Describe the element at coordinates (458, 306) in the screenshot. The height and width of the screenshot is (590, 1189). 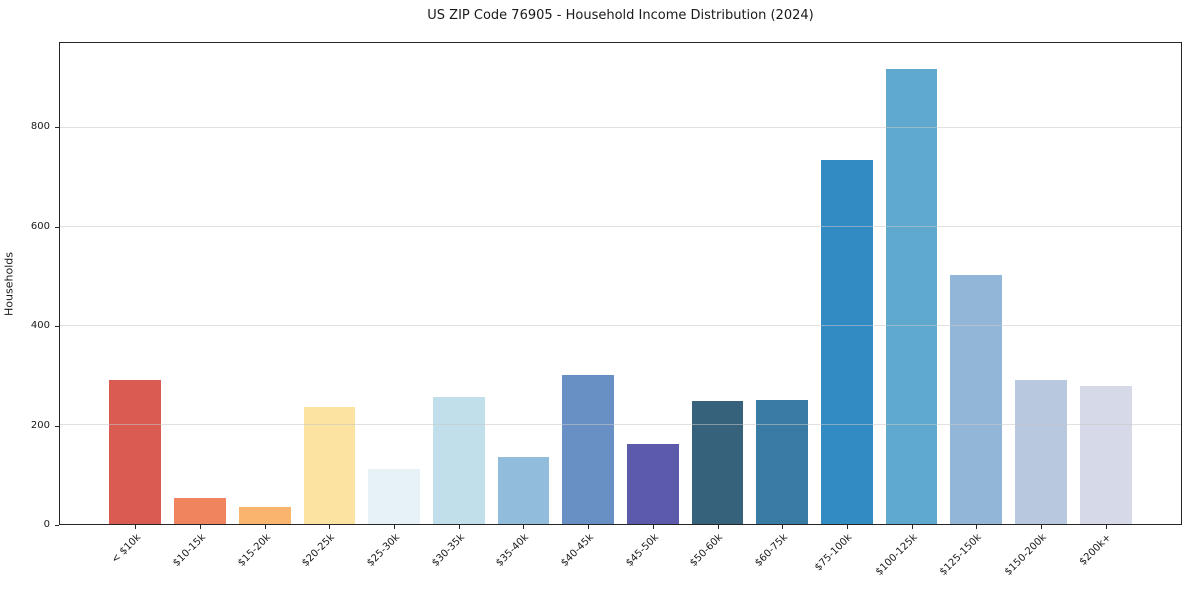
I see `bar-slot: $30-35k` at that location.